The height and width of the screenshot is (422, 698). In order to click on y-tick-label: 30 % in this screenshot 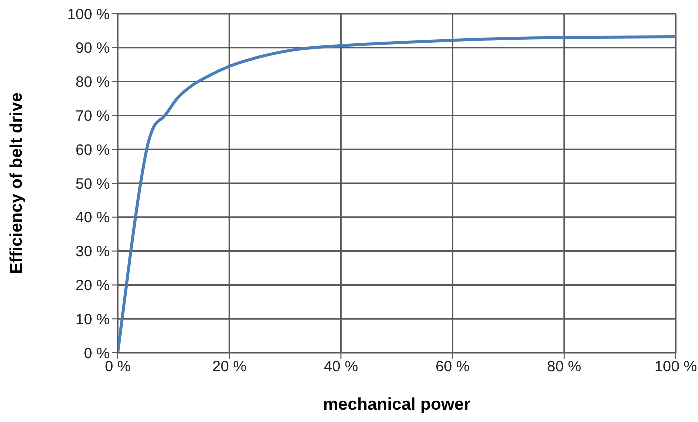, I will do `click(93, 252)`.